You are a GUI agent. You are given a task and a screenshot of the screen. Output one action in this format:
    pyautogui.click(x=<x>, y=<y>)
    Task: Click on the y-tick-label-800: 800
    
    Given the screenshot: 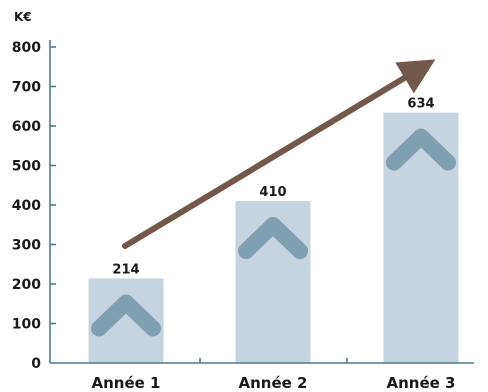 What is the action you would take?
    pyautogui.click(x=26, y=48)
    